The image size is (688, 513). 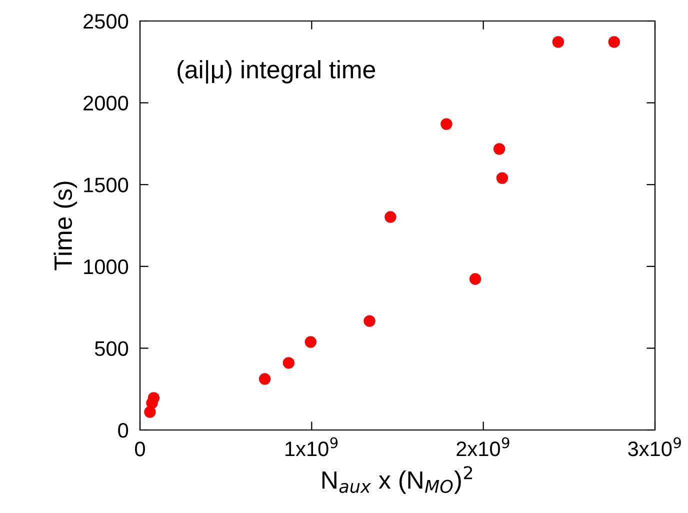 What do you see at coordinates (106, 185) in the screenshot?
I see `y-tick-label: 1500` at bounding box center [106, 185].